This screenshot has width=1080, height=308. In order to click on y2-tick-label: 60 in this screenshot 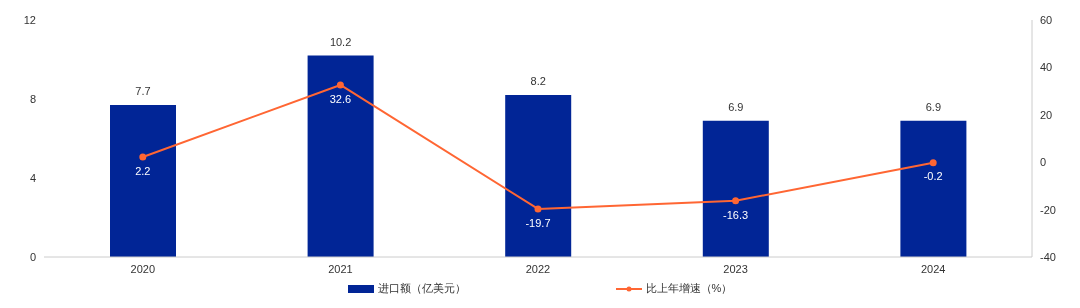, I will do `click(1046, 19)`.